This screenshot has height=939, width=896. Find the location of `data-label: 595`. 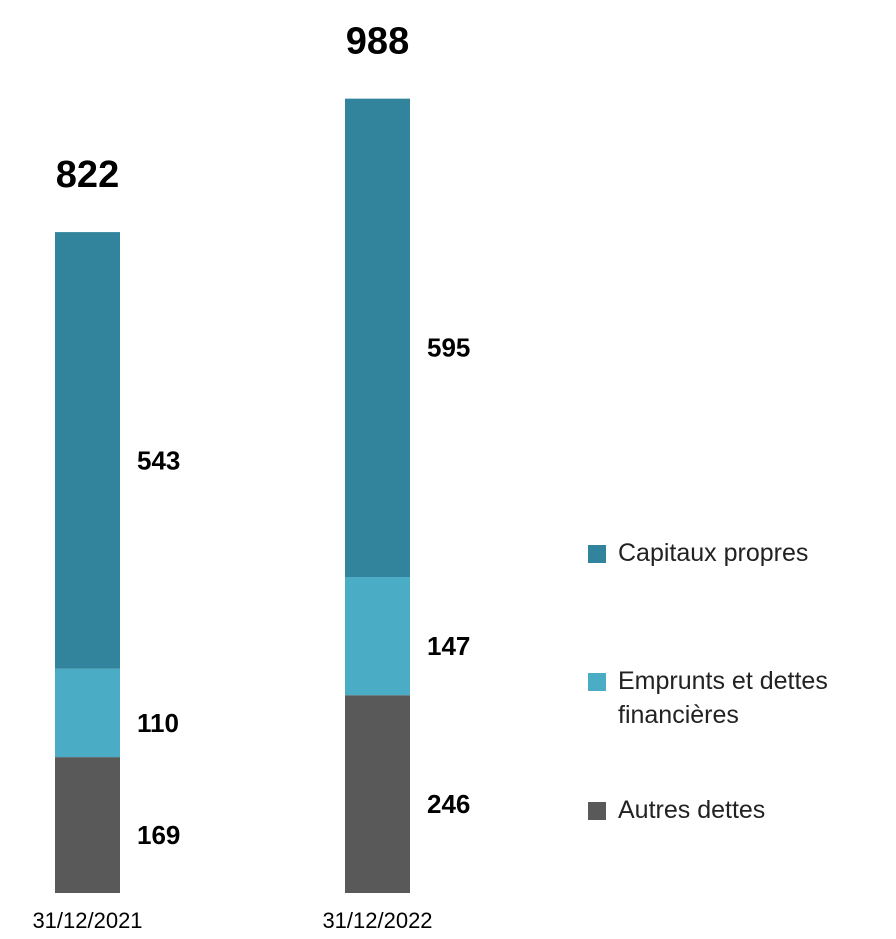

data-label: 595 is located at coordinates (448, 348).